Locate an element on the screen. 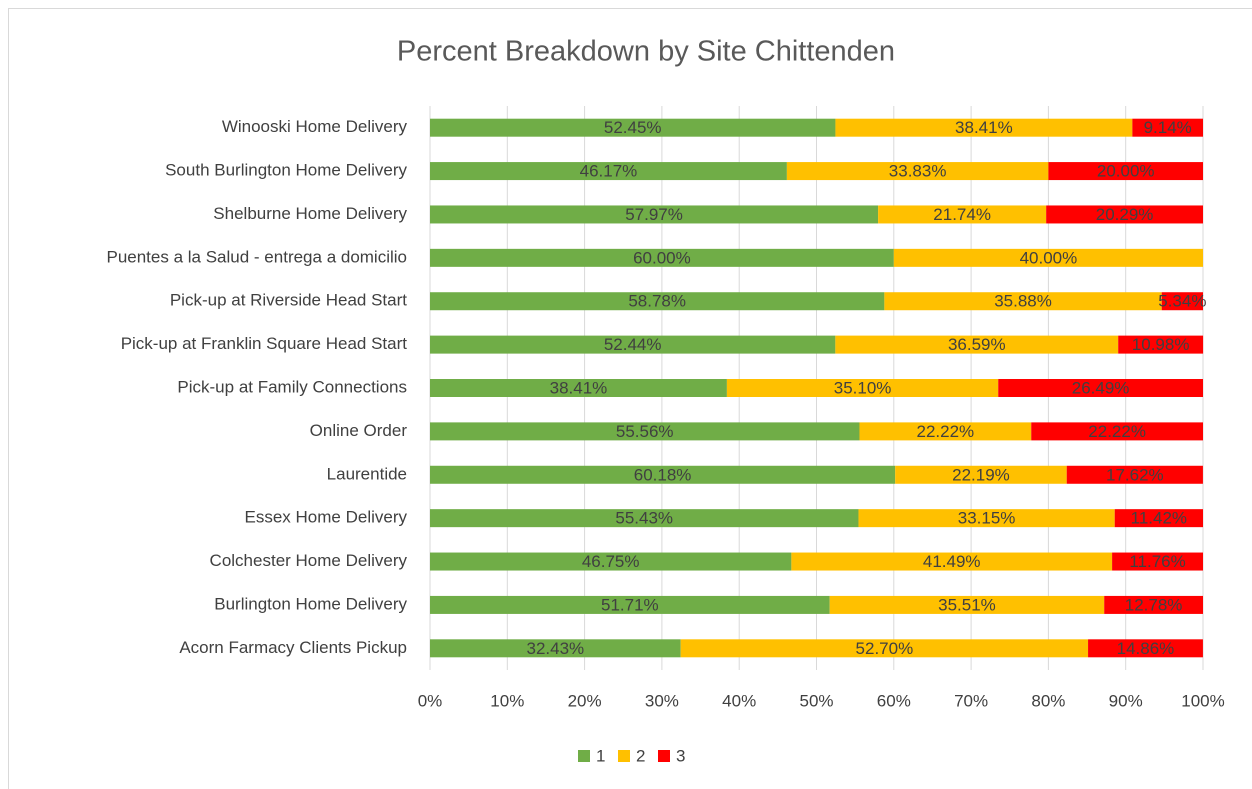 The image size is (1252, 789). data-label: 32.43% is located at coordinates (556, 648).